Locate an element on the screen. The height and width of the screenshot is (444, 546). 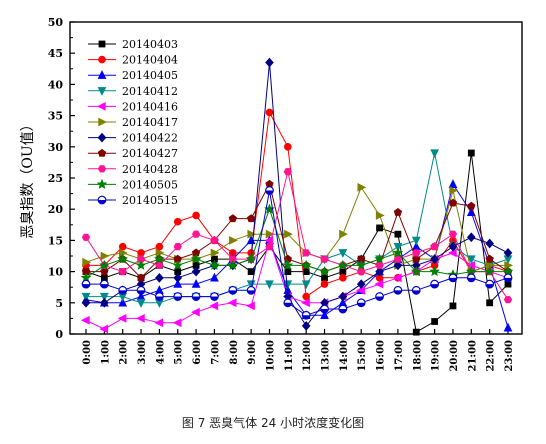
x-tick-label: 8:00 is located at coordinates (234, 352).